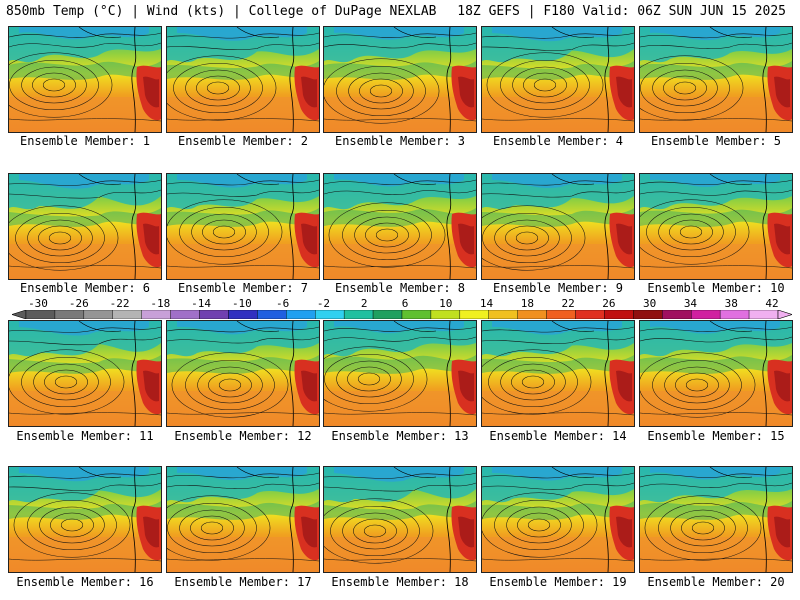 This screenshot has width=800, height=600. I want to click on ensemble-member-label: Ensemble Member: 16, so click(85, 582).